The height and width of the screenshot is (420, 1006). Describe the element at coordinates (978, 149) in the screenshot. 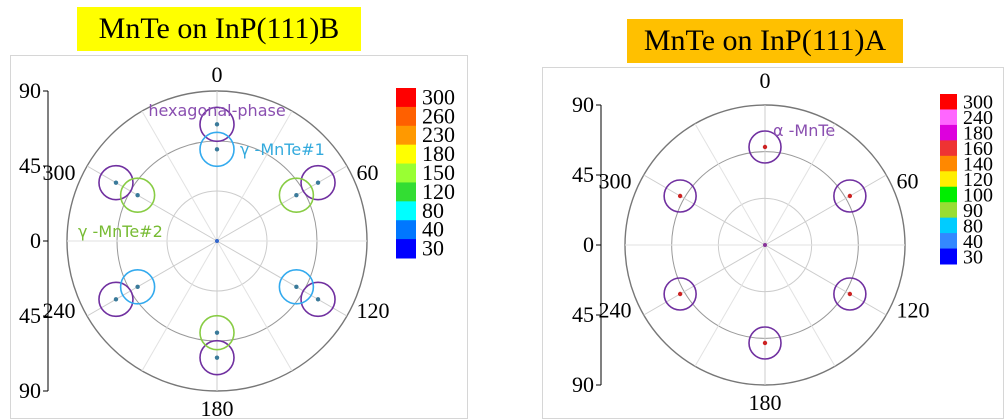

I see `colorbar-label: 160` at that location.